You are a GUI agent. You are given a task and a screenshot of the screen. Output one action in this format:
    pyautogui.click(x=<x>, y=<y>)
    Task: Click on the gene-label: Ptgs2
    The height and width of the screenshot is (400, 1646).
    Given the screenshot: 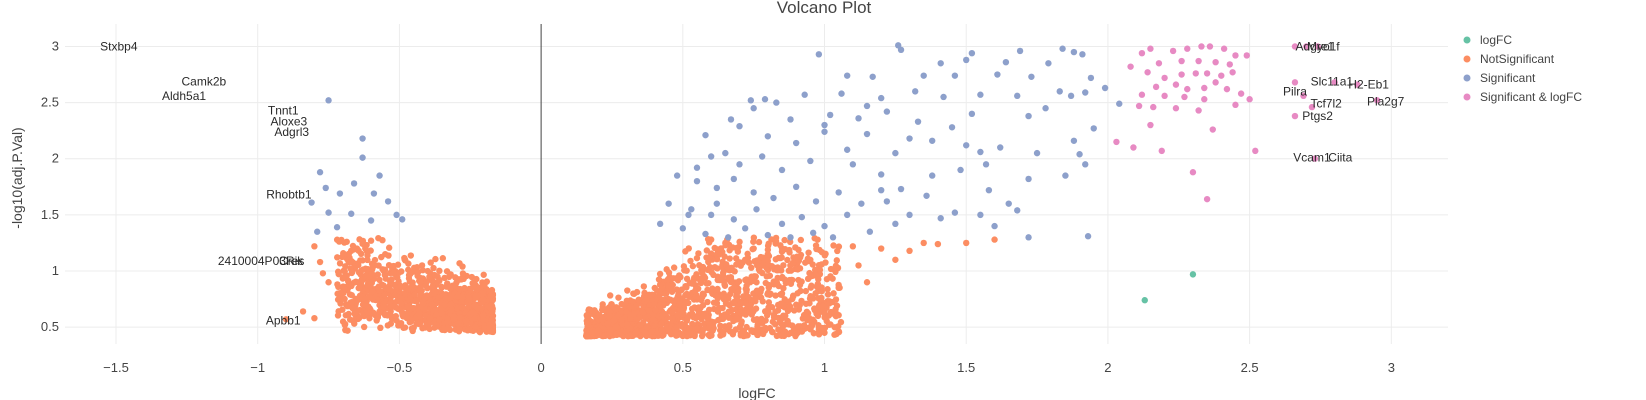 What is the action you would take?
    pyautogui.click(x=1317, y=116)
    